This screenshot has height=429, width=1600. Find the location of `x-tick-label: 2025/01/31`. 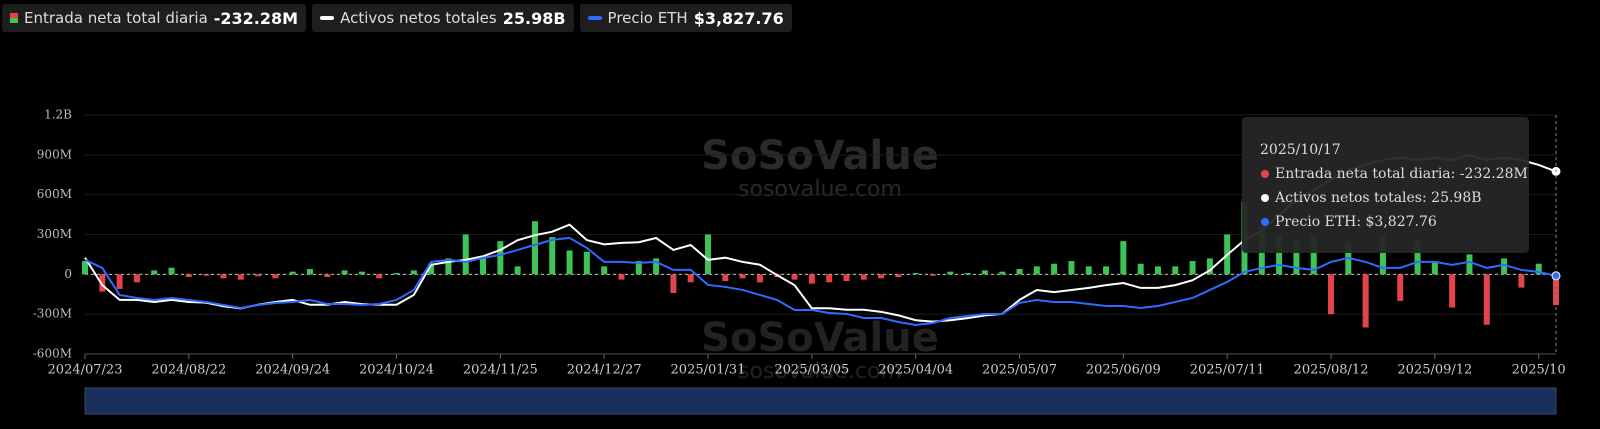

x-tick-label: 2025/01/31 is located at coordinates (708, 370).